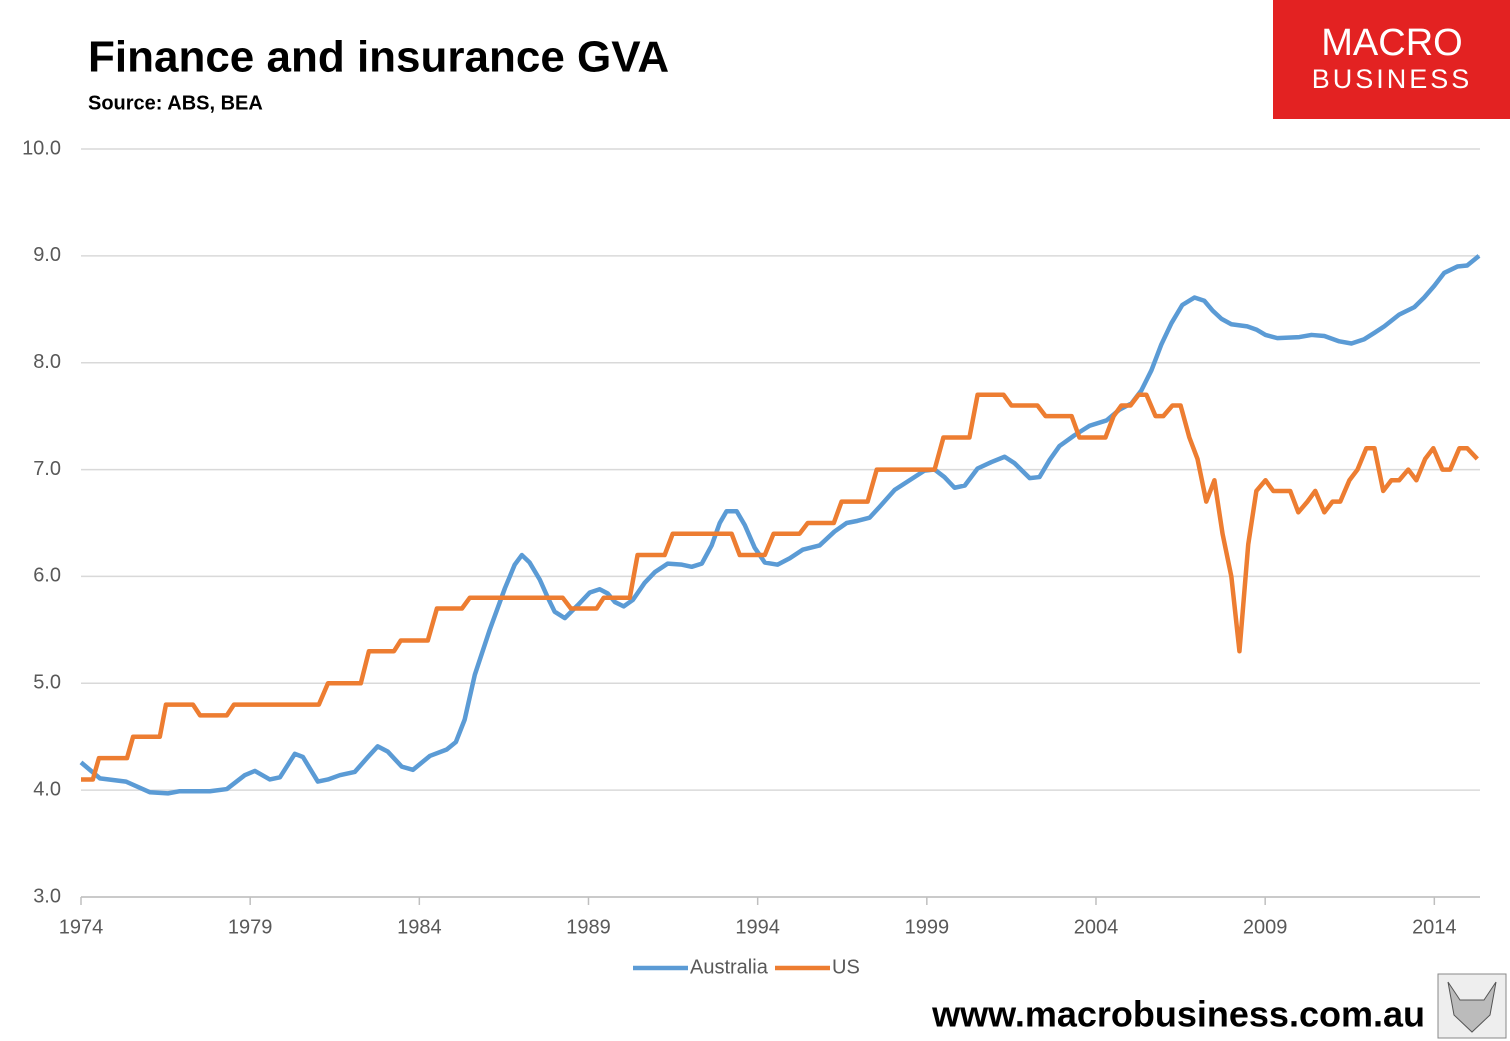 This screenshot has width=1510, height=1041. What do you see at coordinates (378, 57) in the screenshot?
I see `chart-title: Finance and insurance GVA` at bounding box center [378, 57].